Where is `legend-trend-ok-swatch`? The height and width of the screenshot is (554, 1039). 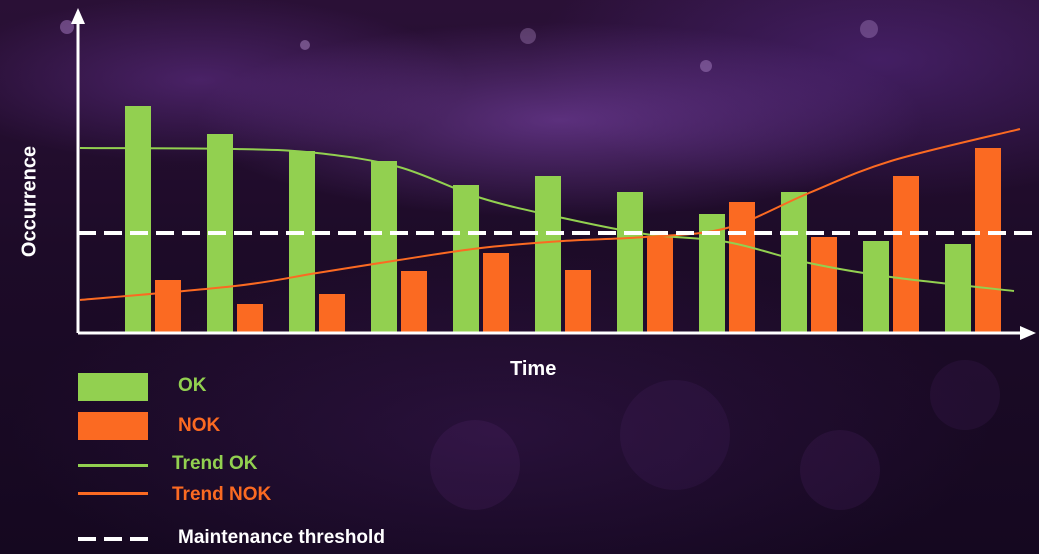
legend-trend-ok-swatch is located at coordinates (113, 465).